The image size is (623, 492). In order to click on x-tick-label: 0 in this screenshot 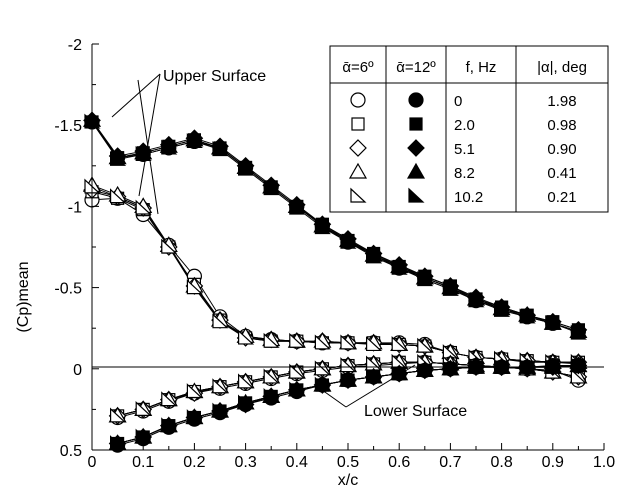, I will do `click(92, 462)`.